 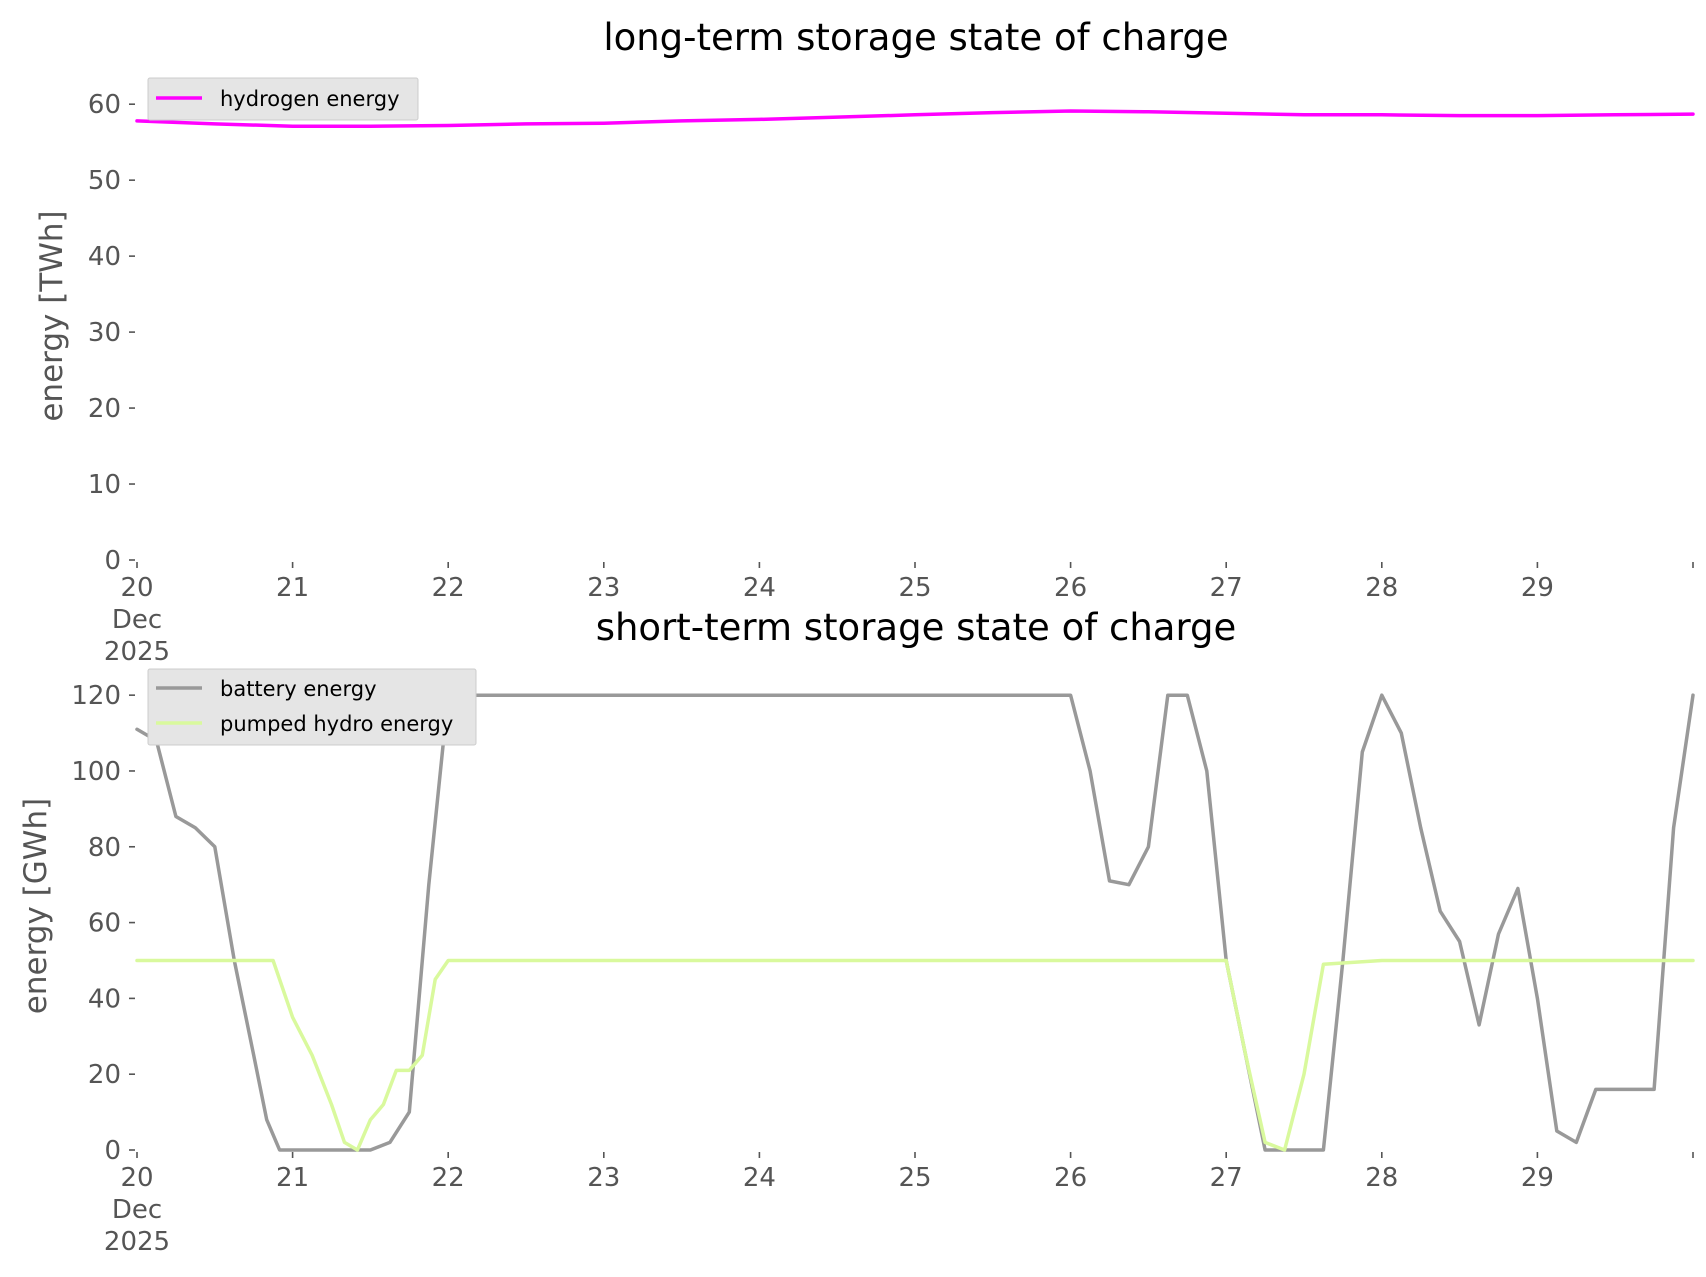 What do you see at coordinates (310, 99) in the screenshot?
I see `legend-label-hydrogen-energy: hydrogen energy` at bounding box center [310, 99].